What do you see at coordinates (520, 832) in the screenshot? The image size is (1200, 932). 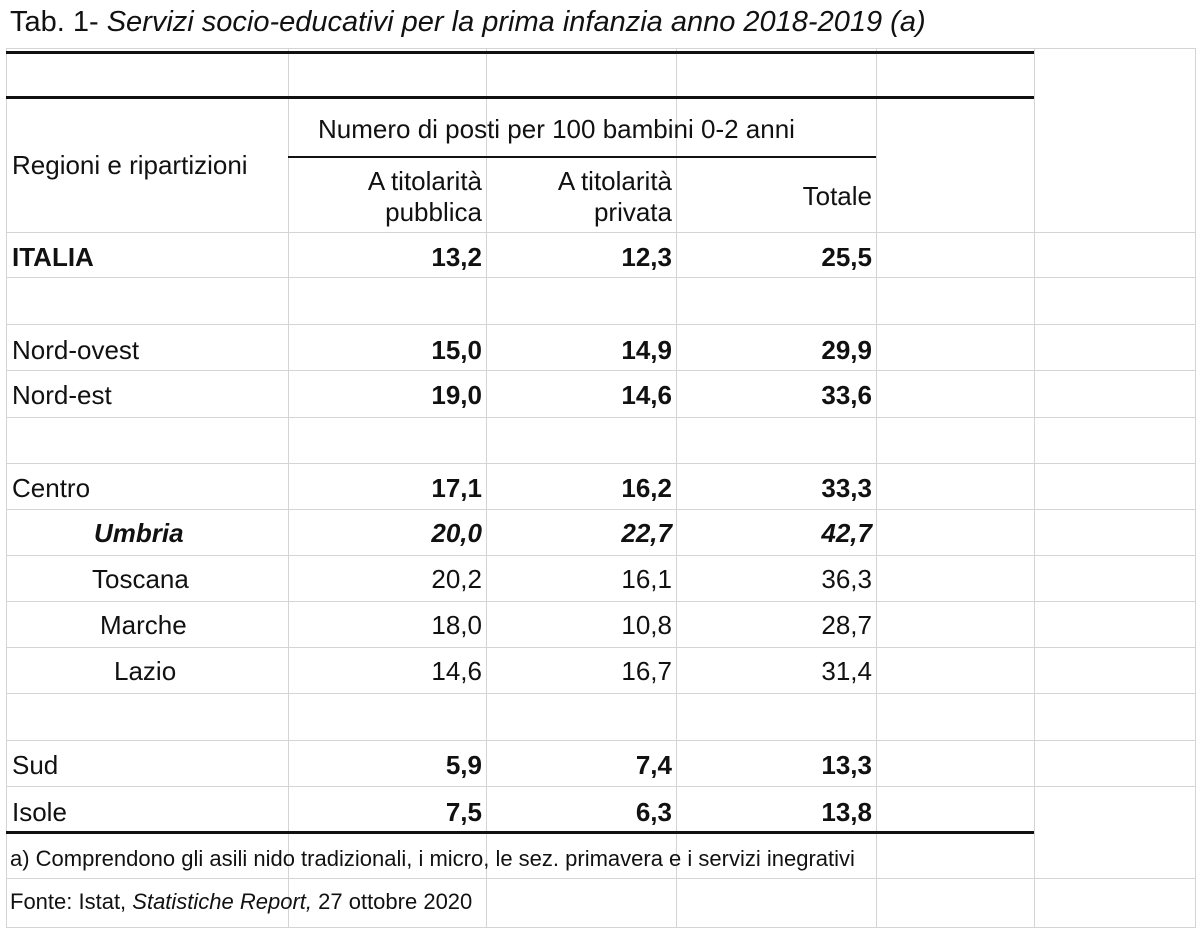 I see `bottom-rule` at bounding box center [520, 832].